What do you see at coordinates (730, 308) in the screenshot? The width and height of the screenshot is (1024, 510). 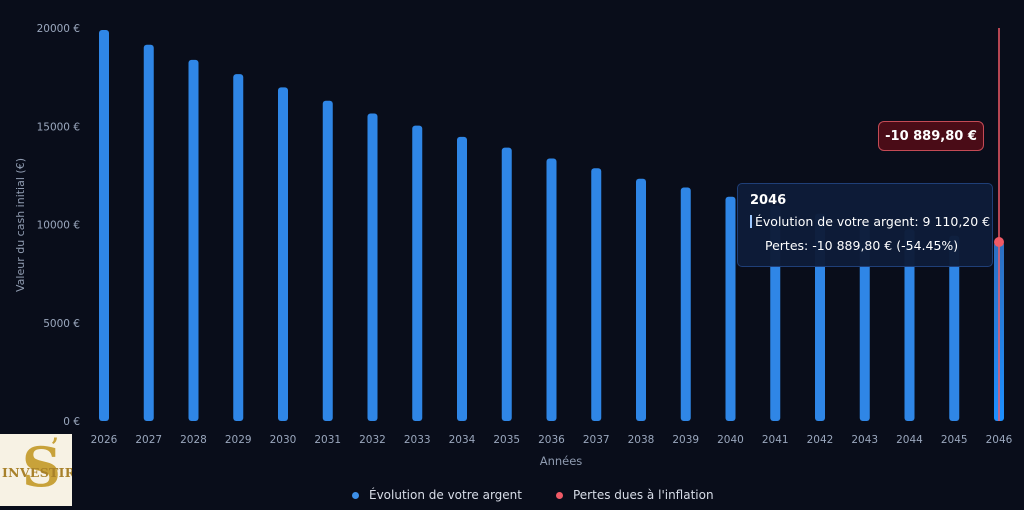 I see `bar-2040` at bounding box center [730, 308].